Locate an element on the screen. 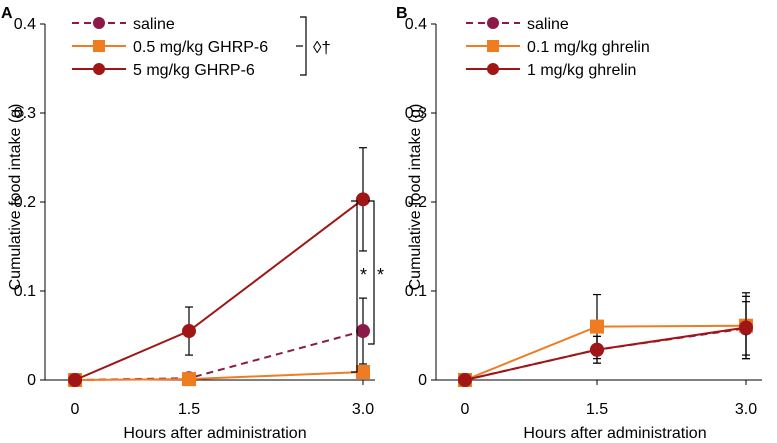 Image resolution: width=777 pixels, height=443 pixels. panel-a-x-tick-label: 0 is located at coordinates (75, 409).